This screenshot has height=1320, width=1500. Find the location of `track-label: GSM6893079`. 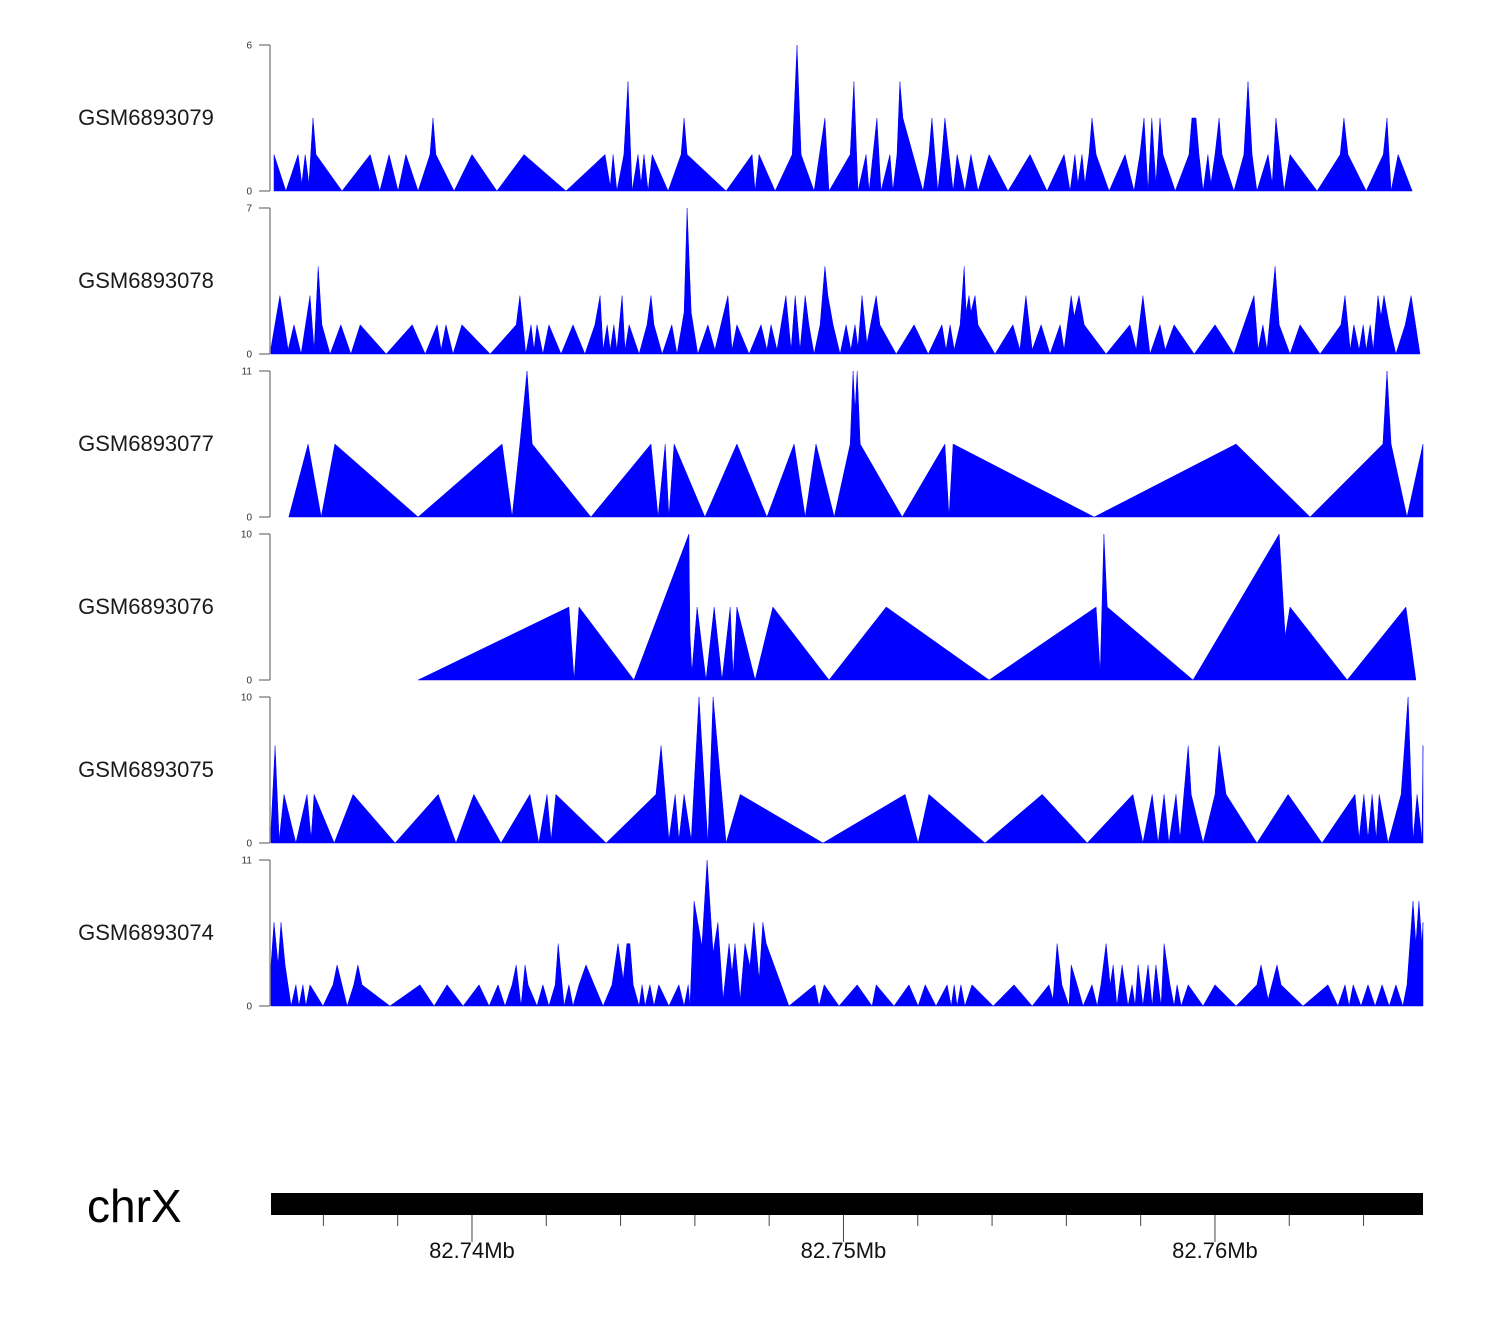

track-label: GSM6893079 is located at coordinates (146, 117).